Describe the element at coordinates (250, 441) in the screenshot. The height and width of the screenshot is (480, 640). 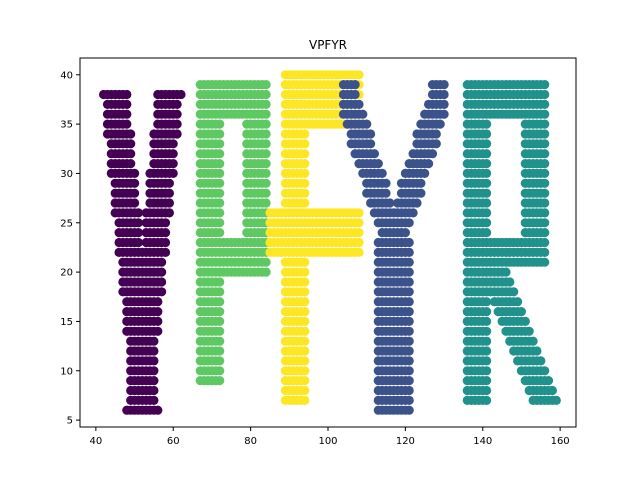
I see `x-tick-label: 80` at that location.